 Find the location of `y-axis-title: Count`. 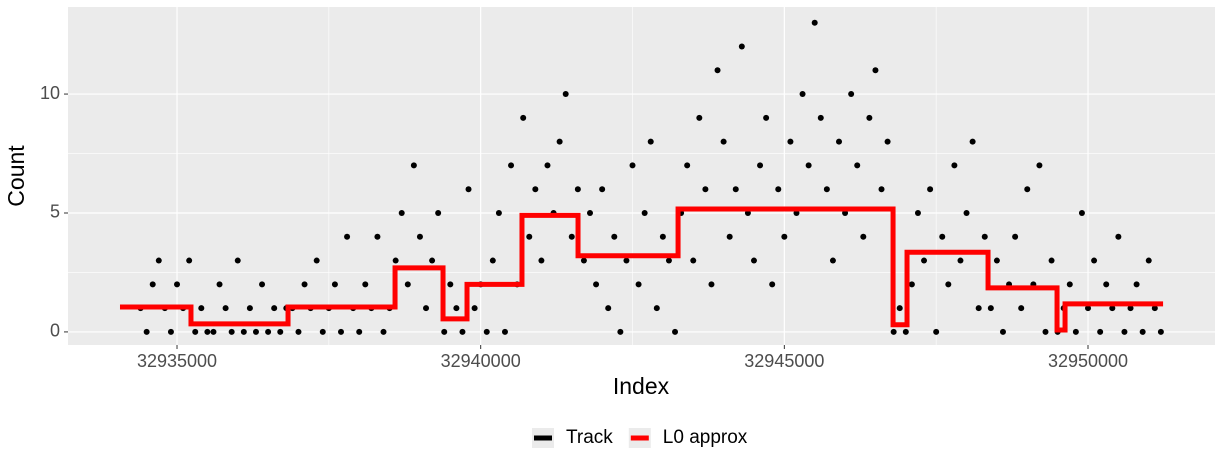

y-axis-title: Count is located at coordinates (16, 176).